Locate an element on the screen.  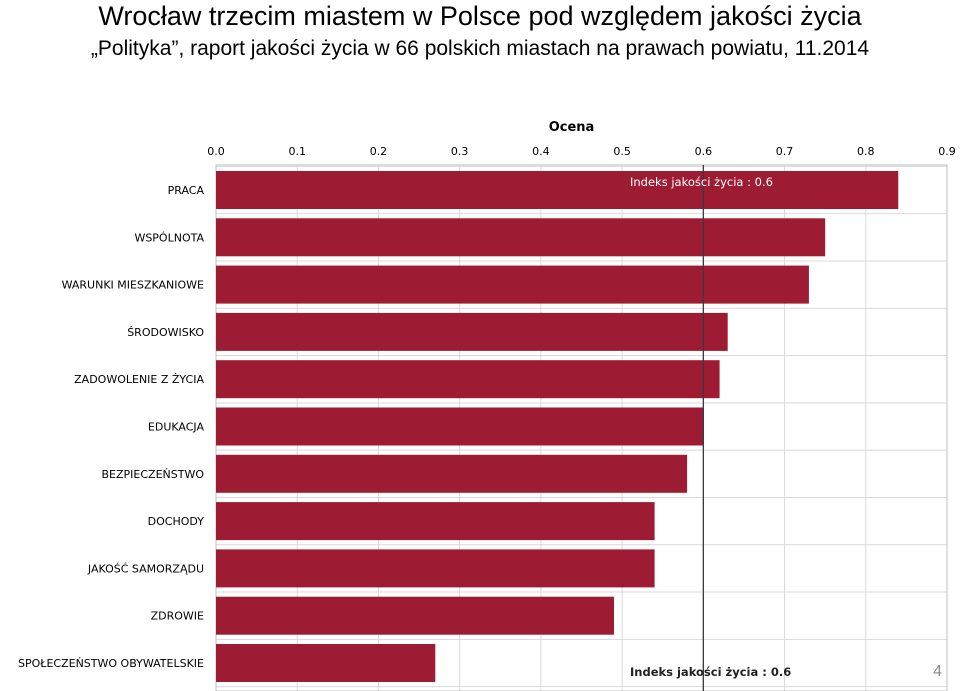
x-tick-label: 0.7 is located at coordinates (785, 151).